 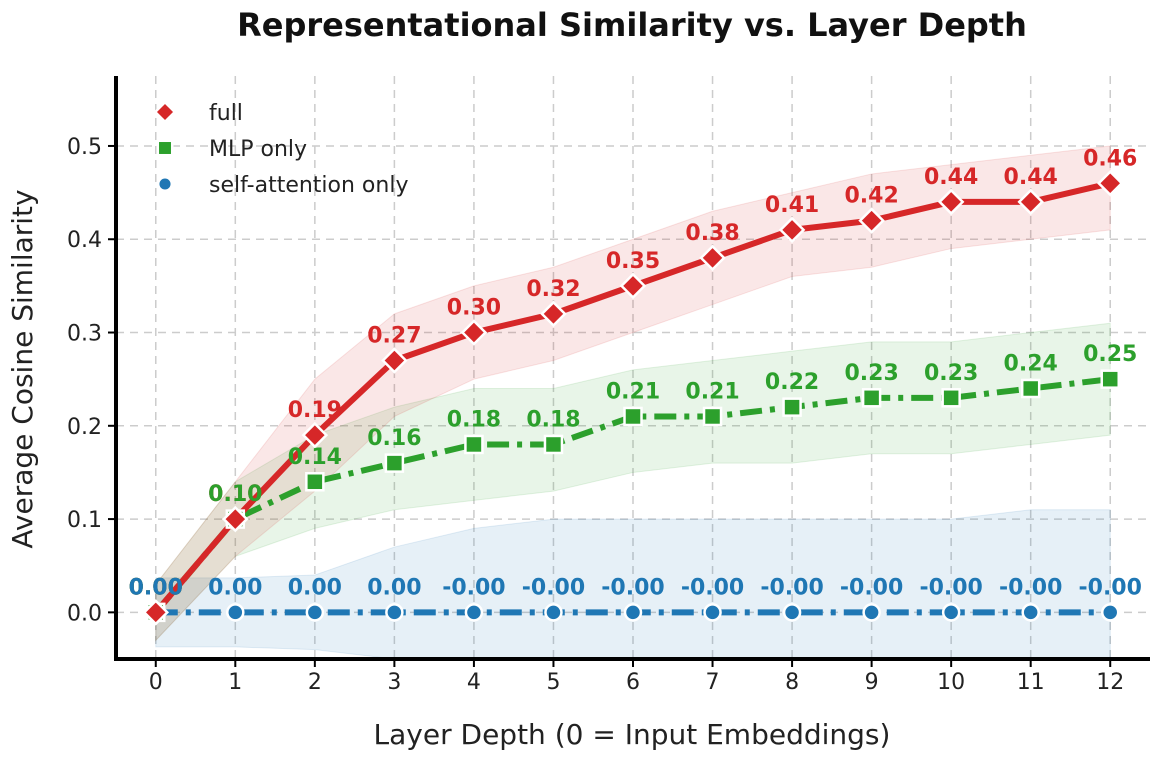 I want to click on y-tick-label: 0.0, so click(x=84, y=613).